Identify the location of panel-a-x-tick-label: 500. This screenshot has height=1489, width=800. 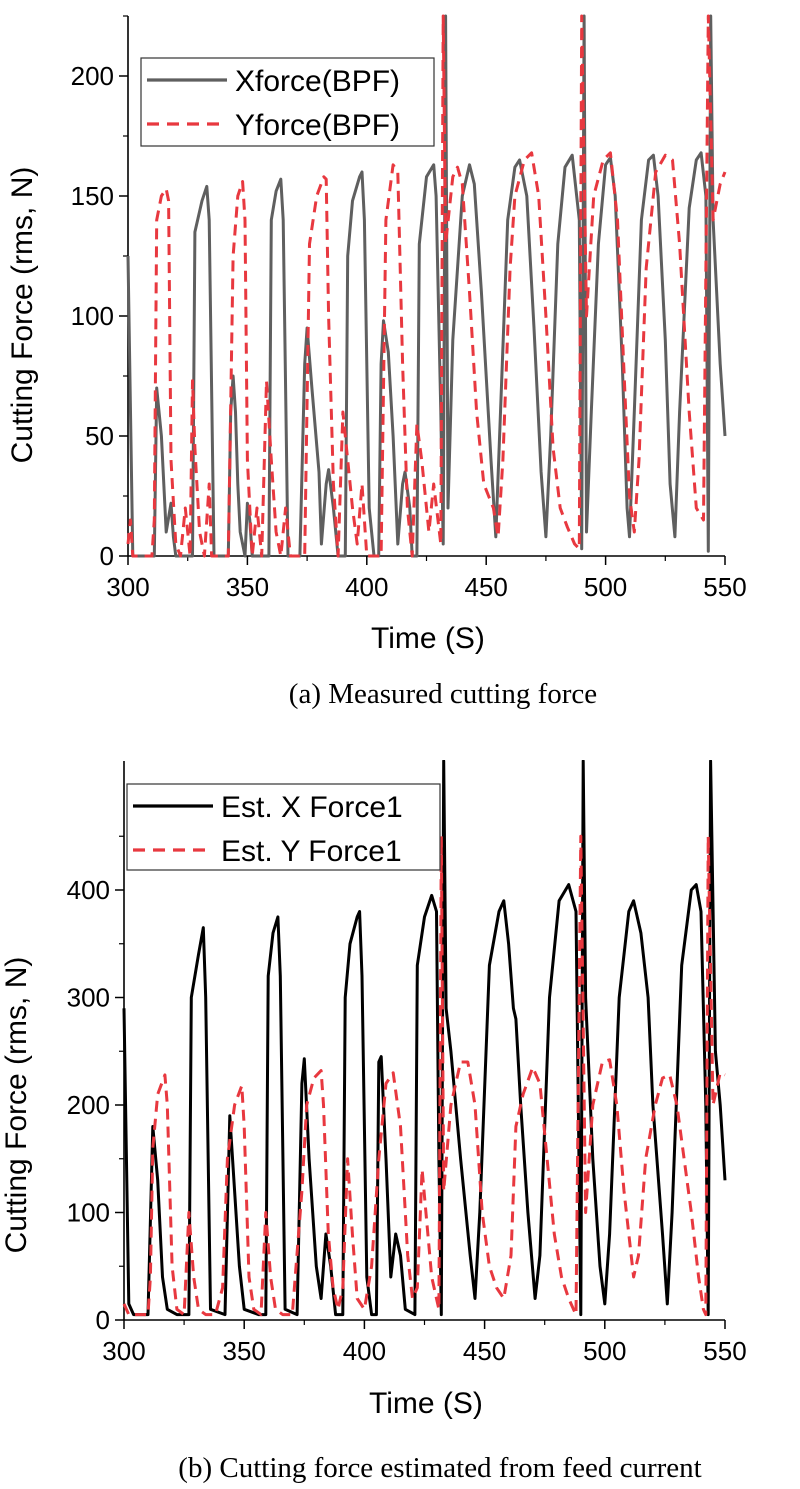
(605, 587).